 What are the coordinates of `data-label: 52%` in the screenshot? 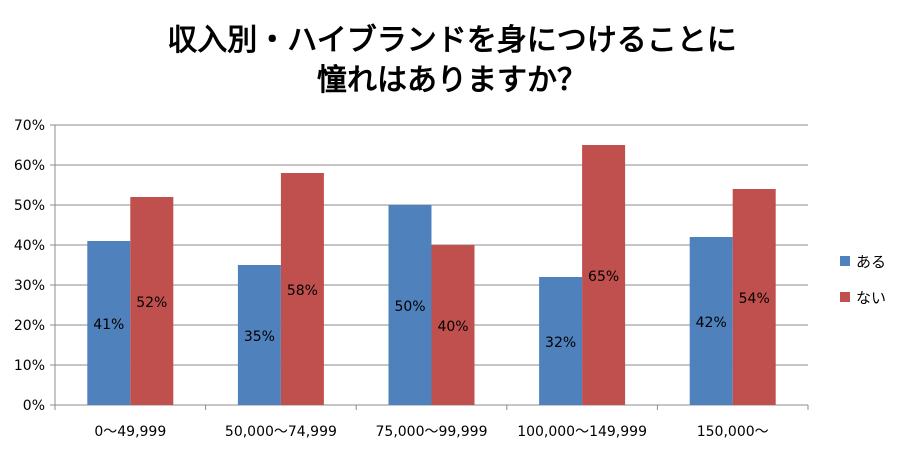 It's located at (151, 303).